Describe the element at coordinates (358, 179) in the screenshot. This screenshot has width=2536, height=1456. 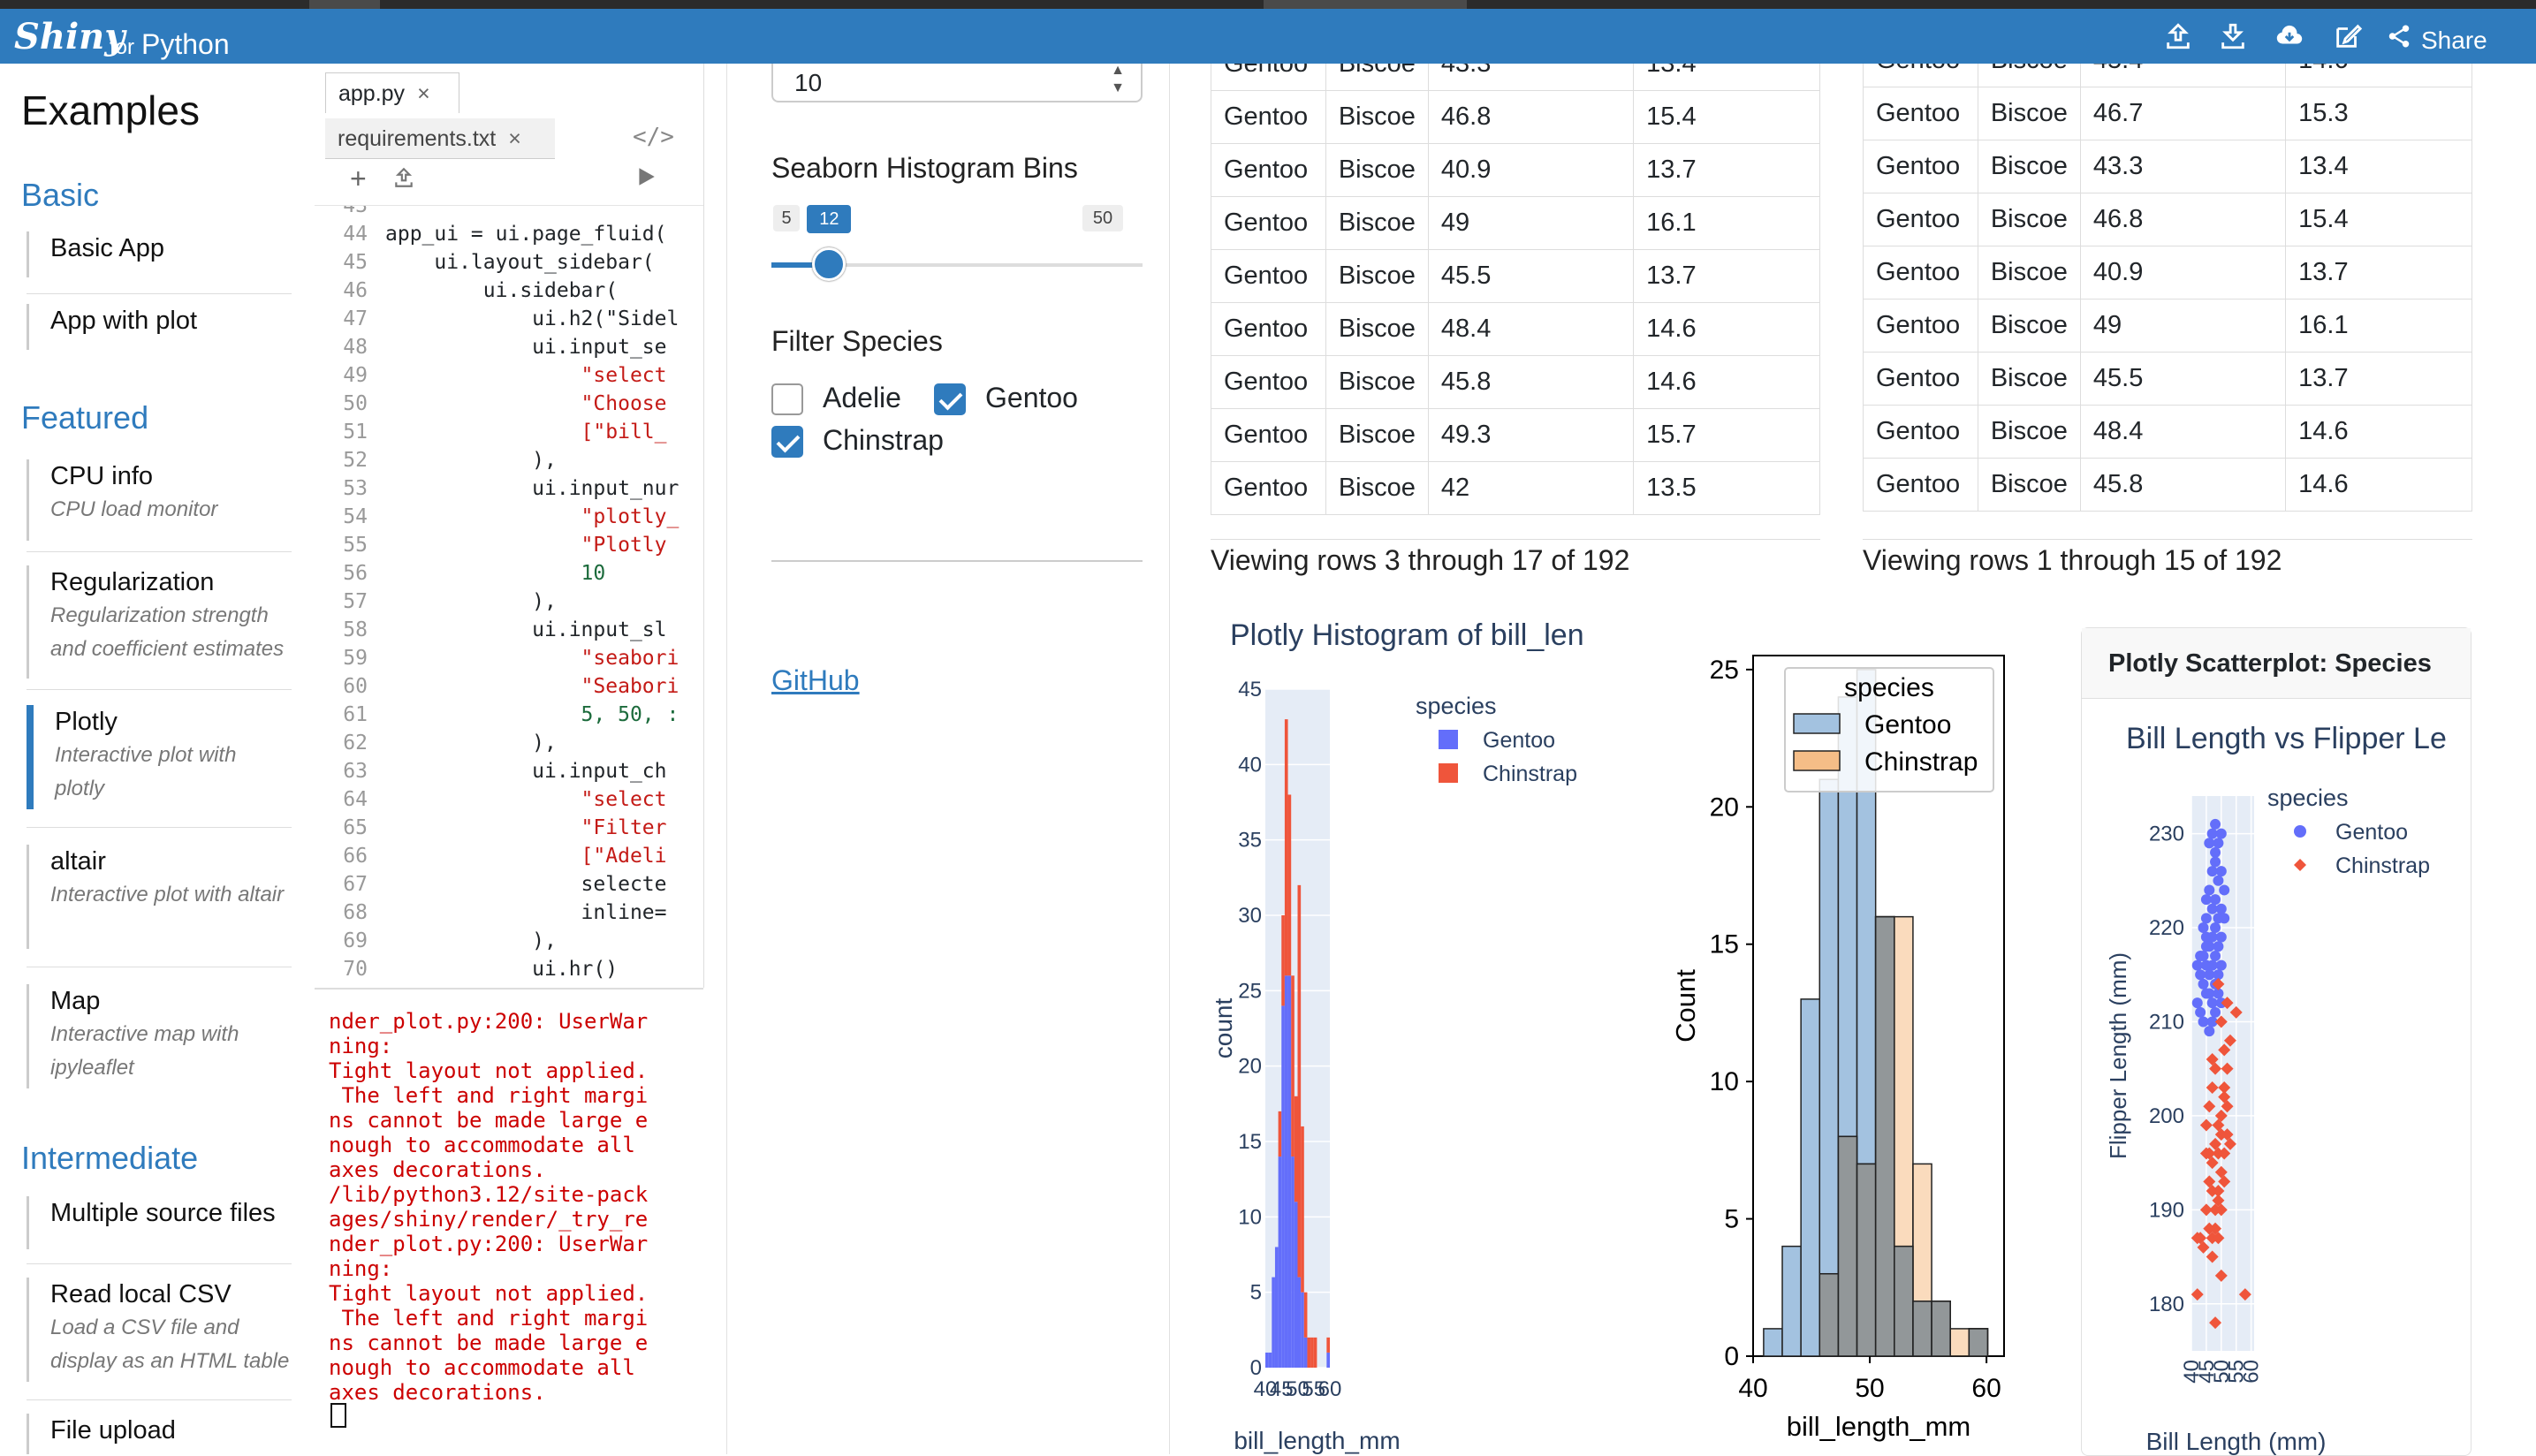
I see `add-file-icon: +` at that location.